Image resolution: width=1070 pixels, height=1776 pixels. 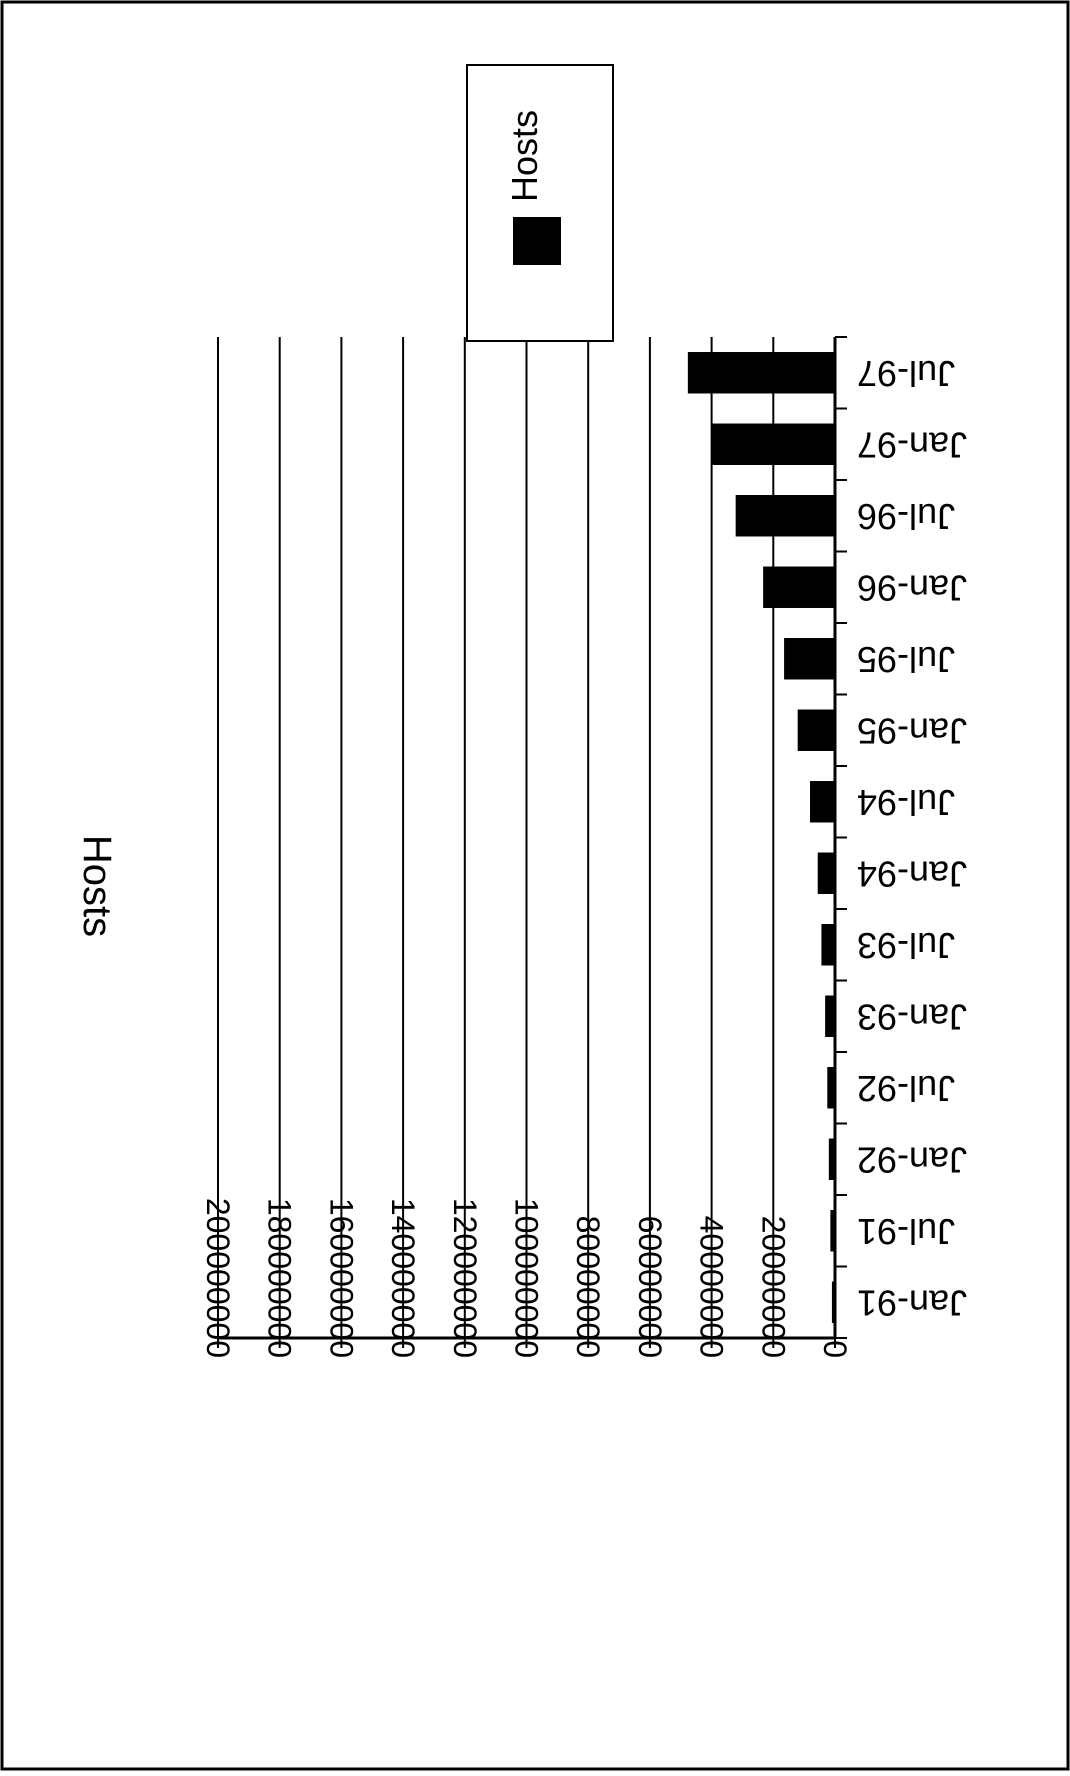 I want to click on legend-label: Hosts, so click(x=524, y=156).